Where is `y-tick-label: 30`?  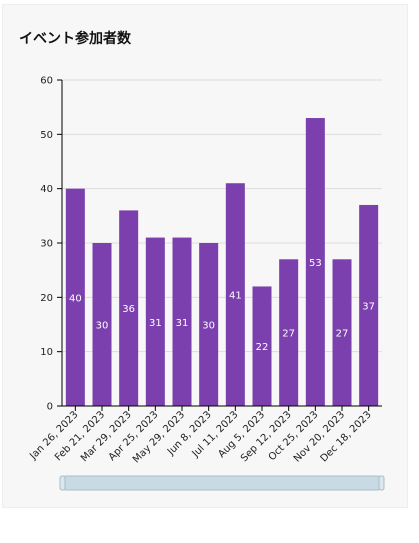
y-tick-label: 30 is located at coordinates (46, 244).